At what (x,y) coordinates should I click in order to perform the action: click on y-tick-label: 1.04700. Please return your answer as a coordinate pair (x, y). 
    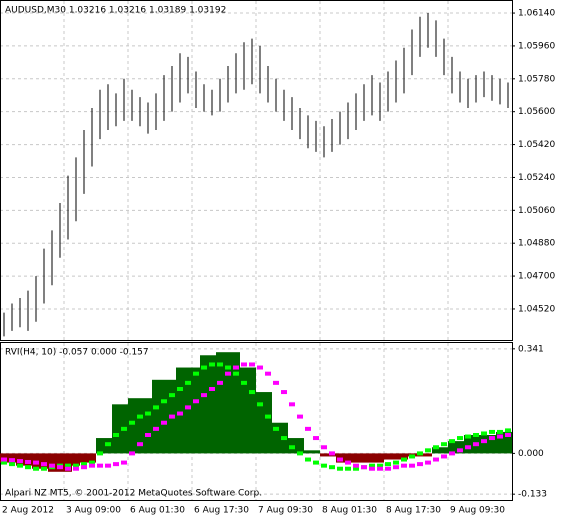
    Looking at the image, I should click on (536, 277).